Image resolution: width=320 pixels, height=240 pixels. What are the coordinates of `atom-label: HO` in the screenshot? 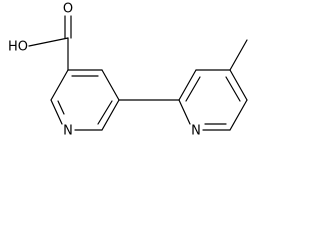 It's located at (18, 47).